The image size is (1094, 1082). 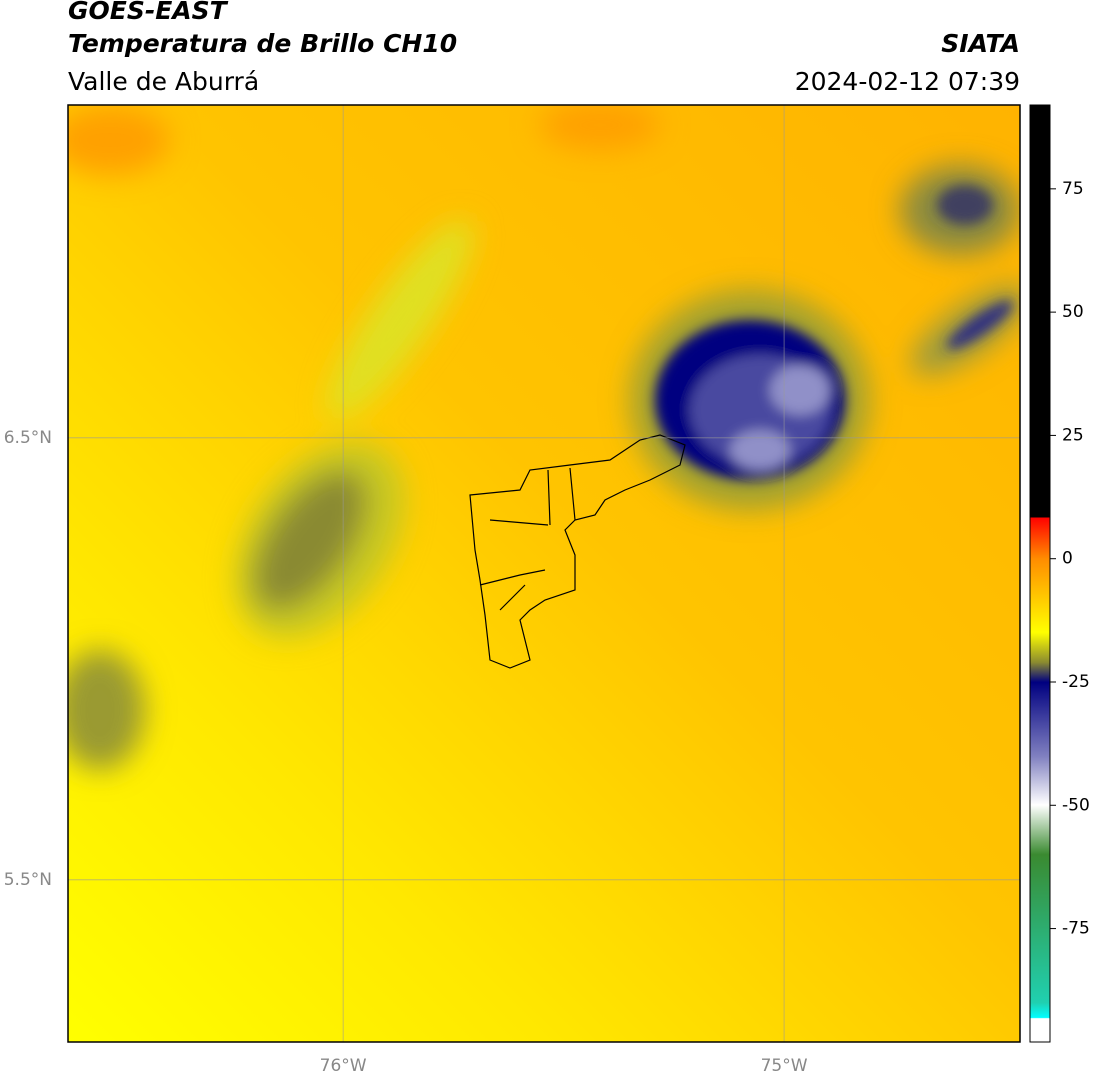 I want to click on y-tick-label: 5.5°N, so click(x=28, y=880).